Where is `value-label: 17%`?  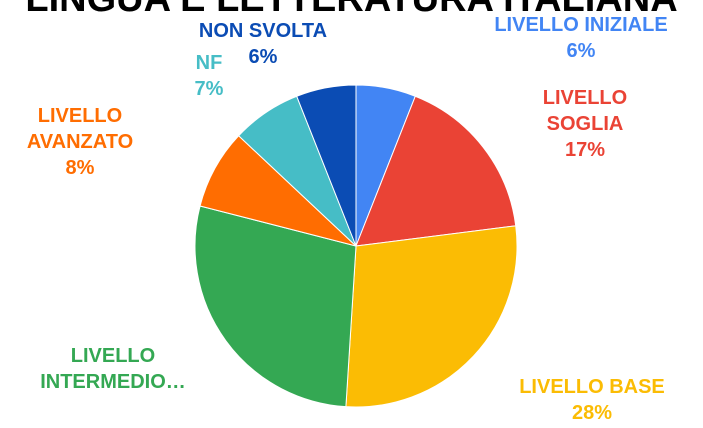
value-label: 17% is located at coordinates (585, 150).